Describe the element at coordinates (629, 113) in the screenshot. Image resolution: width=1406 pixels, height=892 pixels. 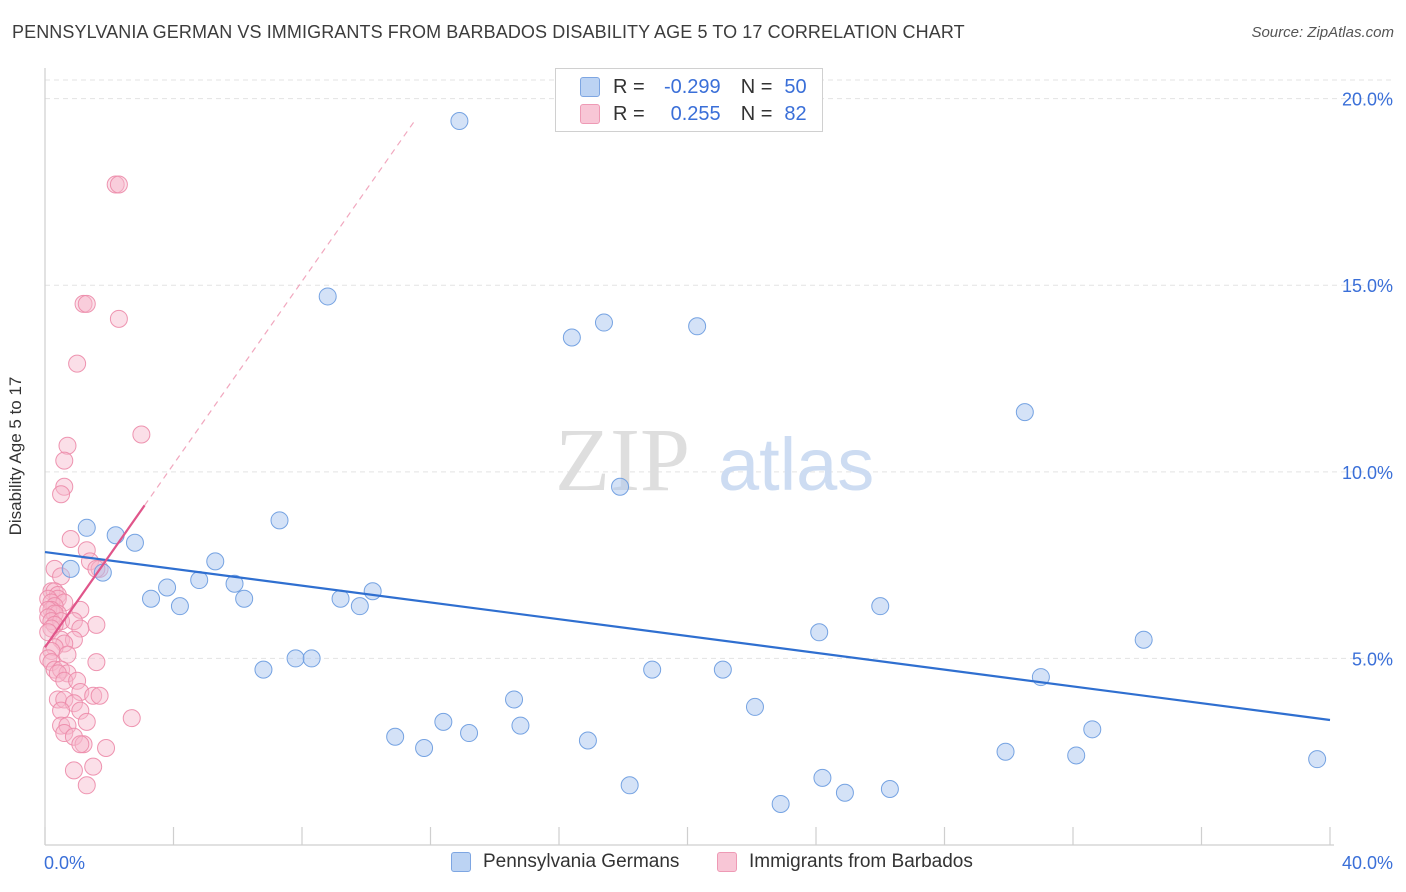
I see `r-label: R =` at that location.